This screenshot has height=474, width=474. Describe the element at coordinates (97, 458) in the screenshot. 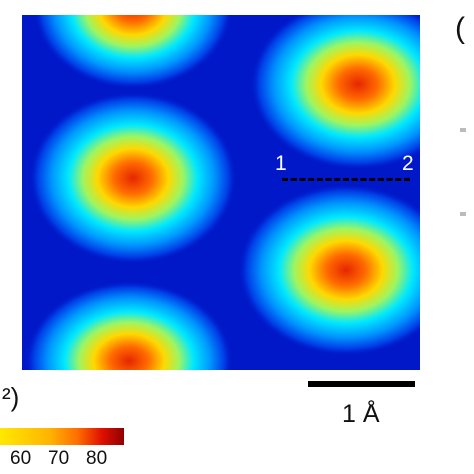

I see `colorbar-tick: 80` at that location.